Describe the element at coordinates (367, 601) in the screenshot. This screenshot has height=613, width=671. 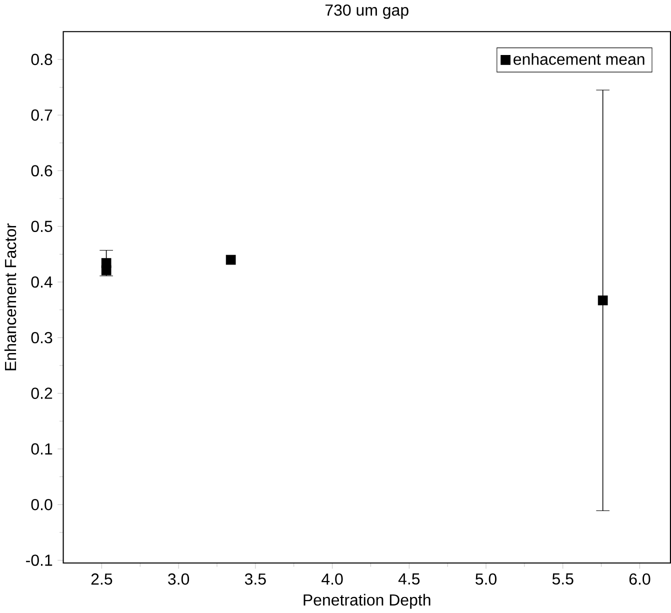
I see `x-axis-title: Penetration Depth` at that location.